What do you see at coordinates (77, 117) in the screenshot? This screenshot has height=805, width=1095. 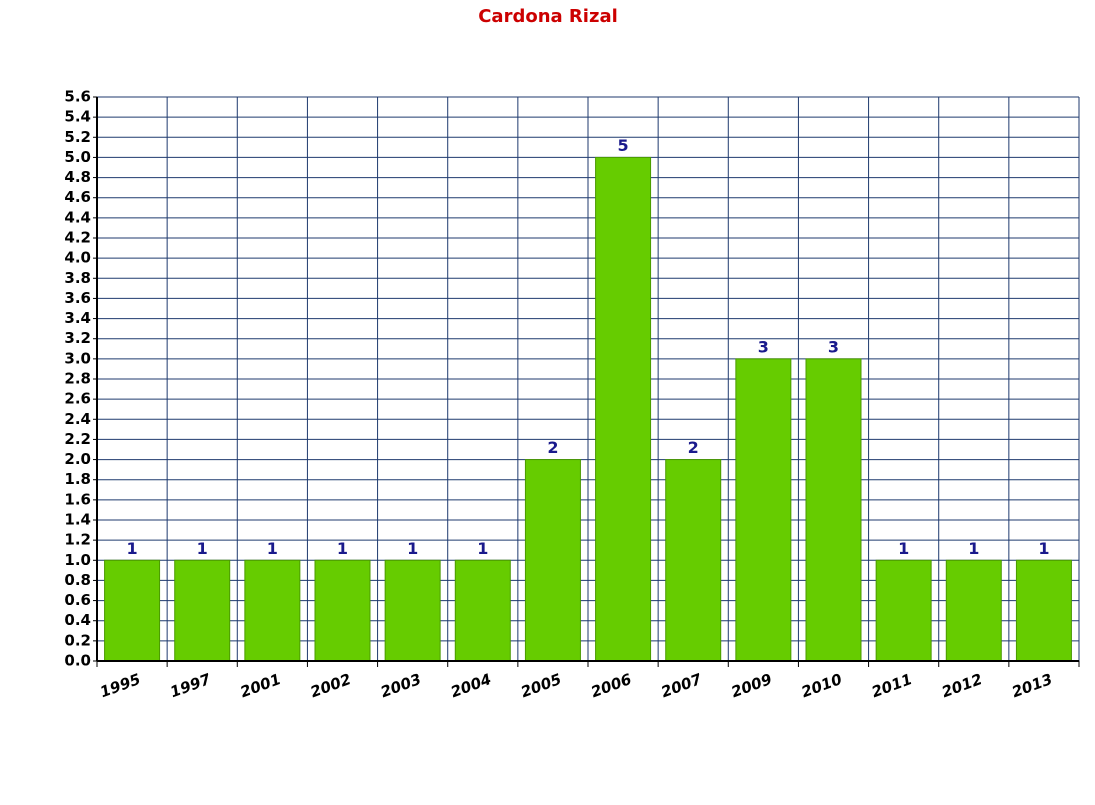 I see `y-tick-label: 5.4` at bounding box center [77, 117].